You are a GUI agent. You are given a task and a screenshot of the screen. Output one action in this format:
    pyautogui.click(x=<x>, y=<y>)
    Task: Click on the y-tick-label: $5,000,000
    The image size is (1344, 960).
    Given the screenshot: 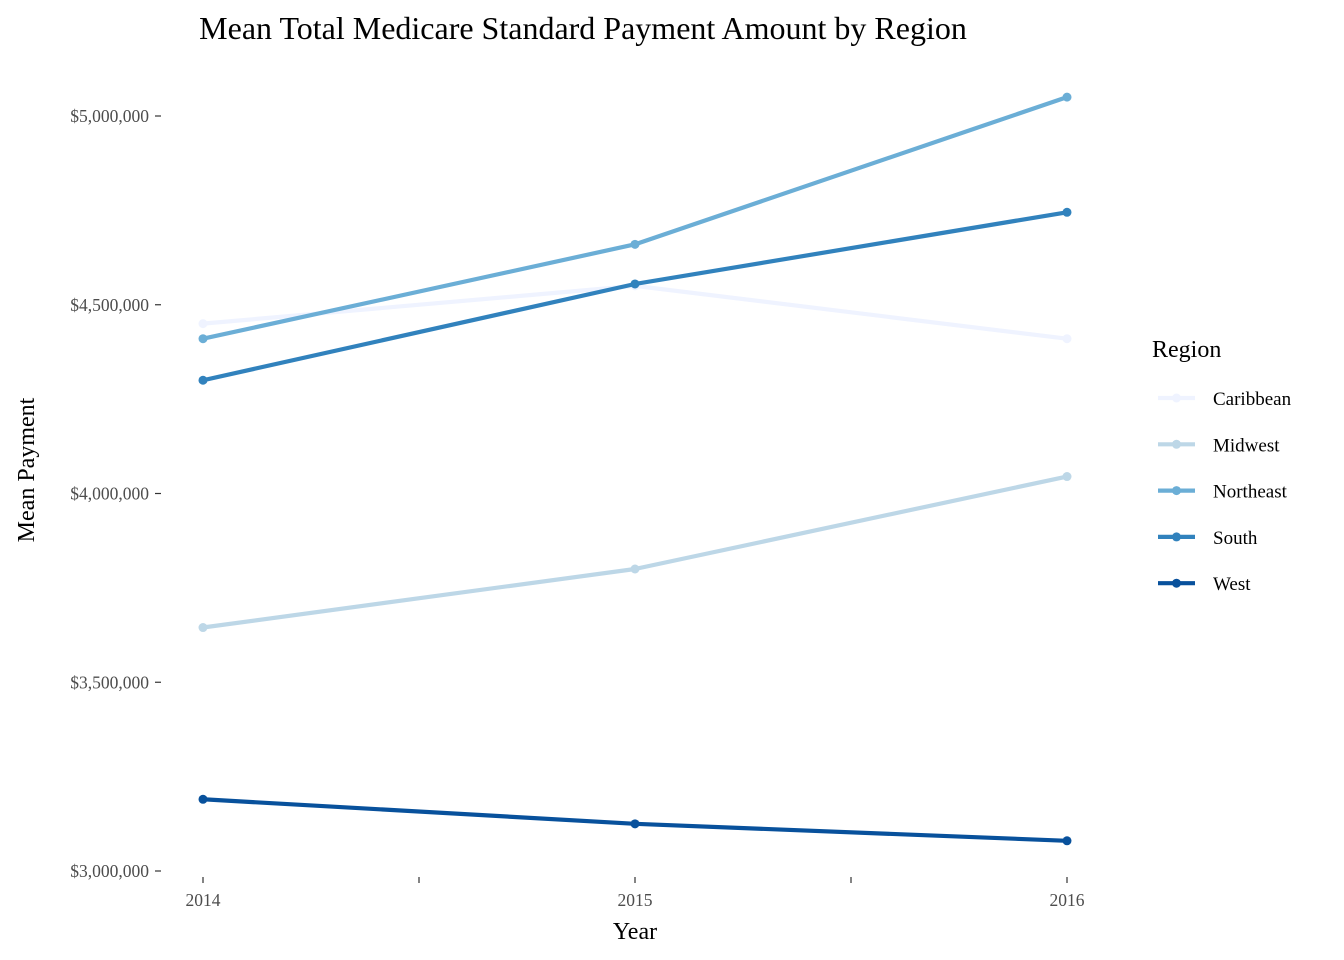 What is the action you would take?
    pyautogui.click(x=109, y=116)
    